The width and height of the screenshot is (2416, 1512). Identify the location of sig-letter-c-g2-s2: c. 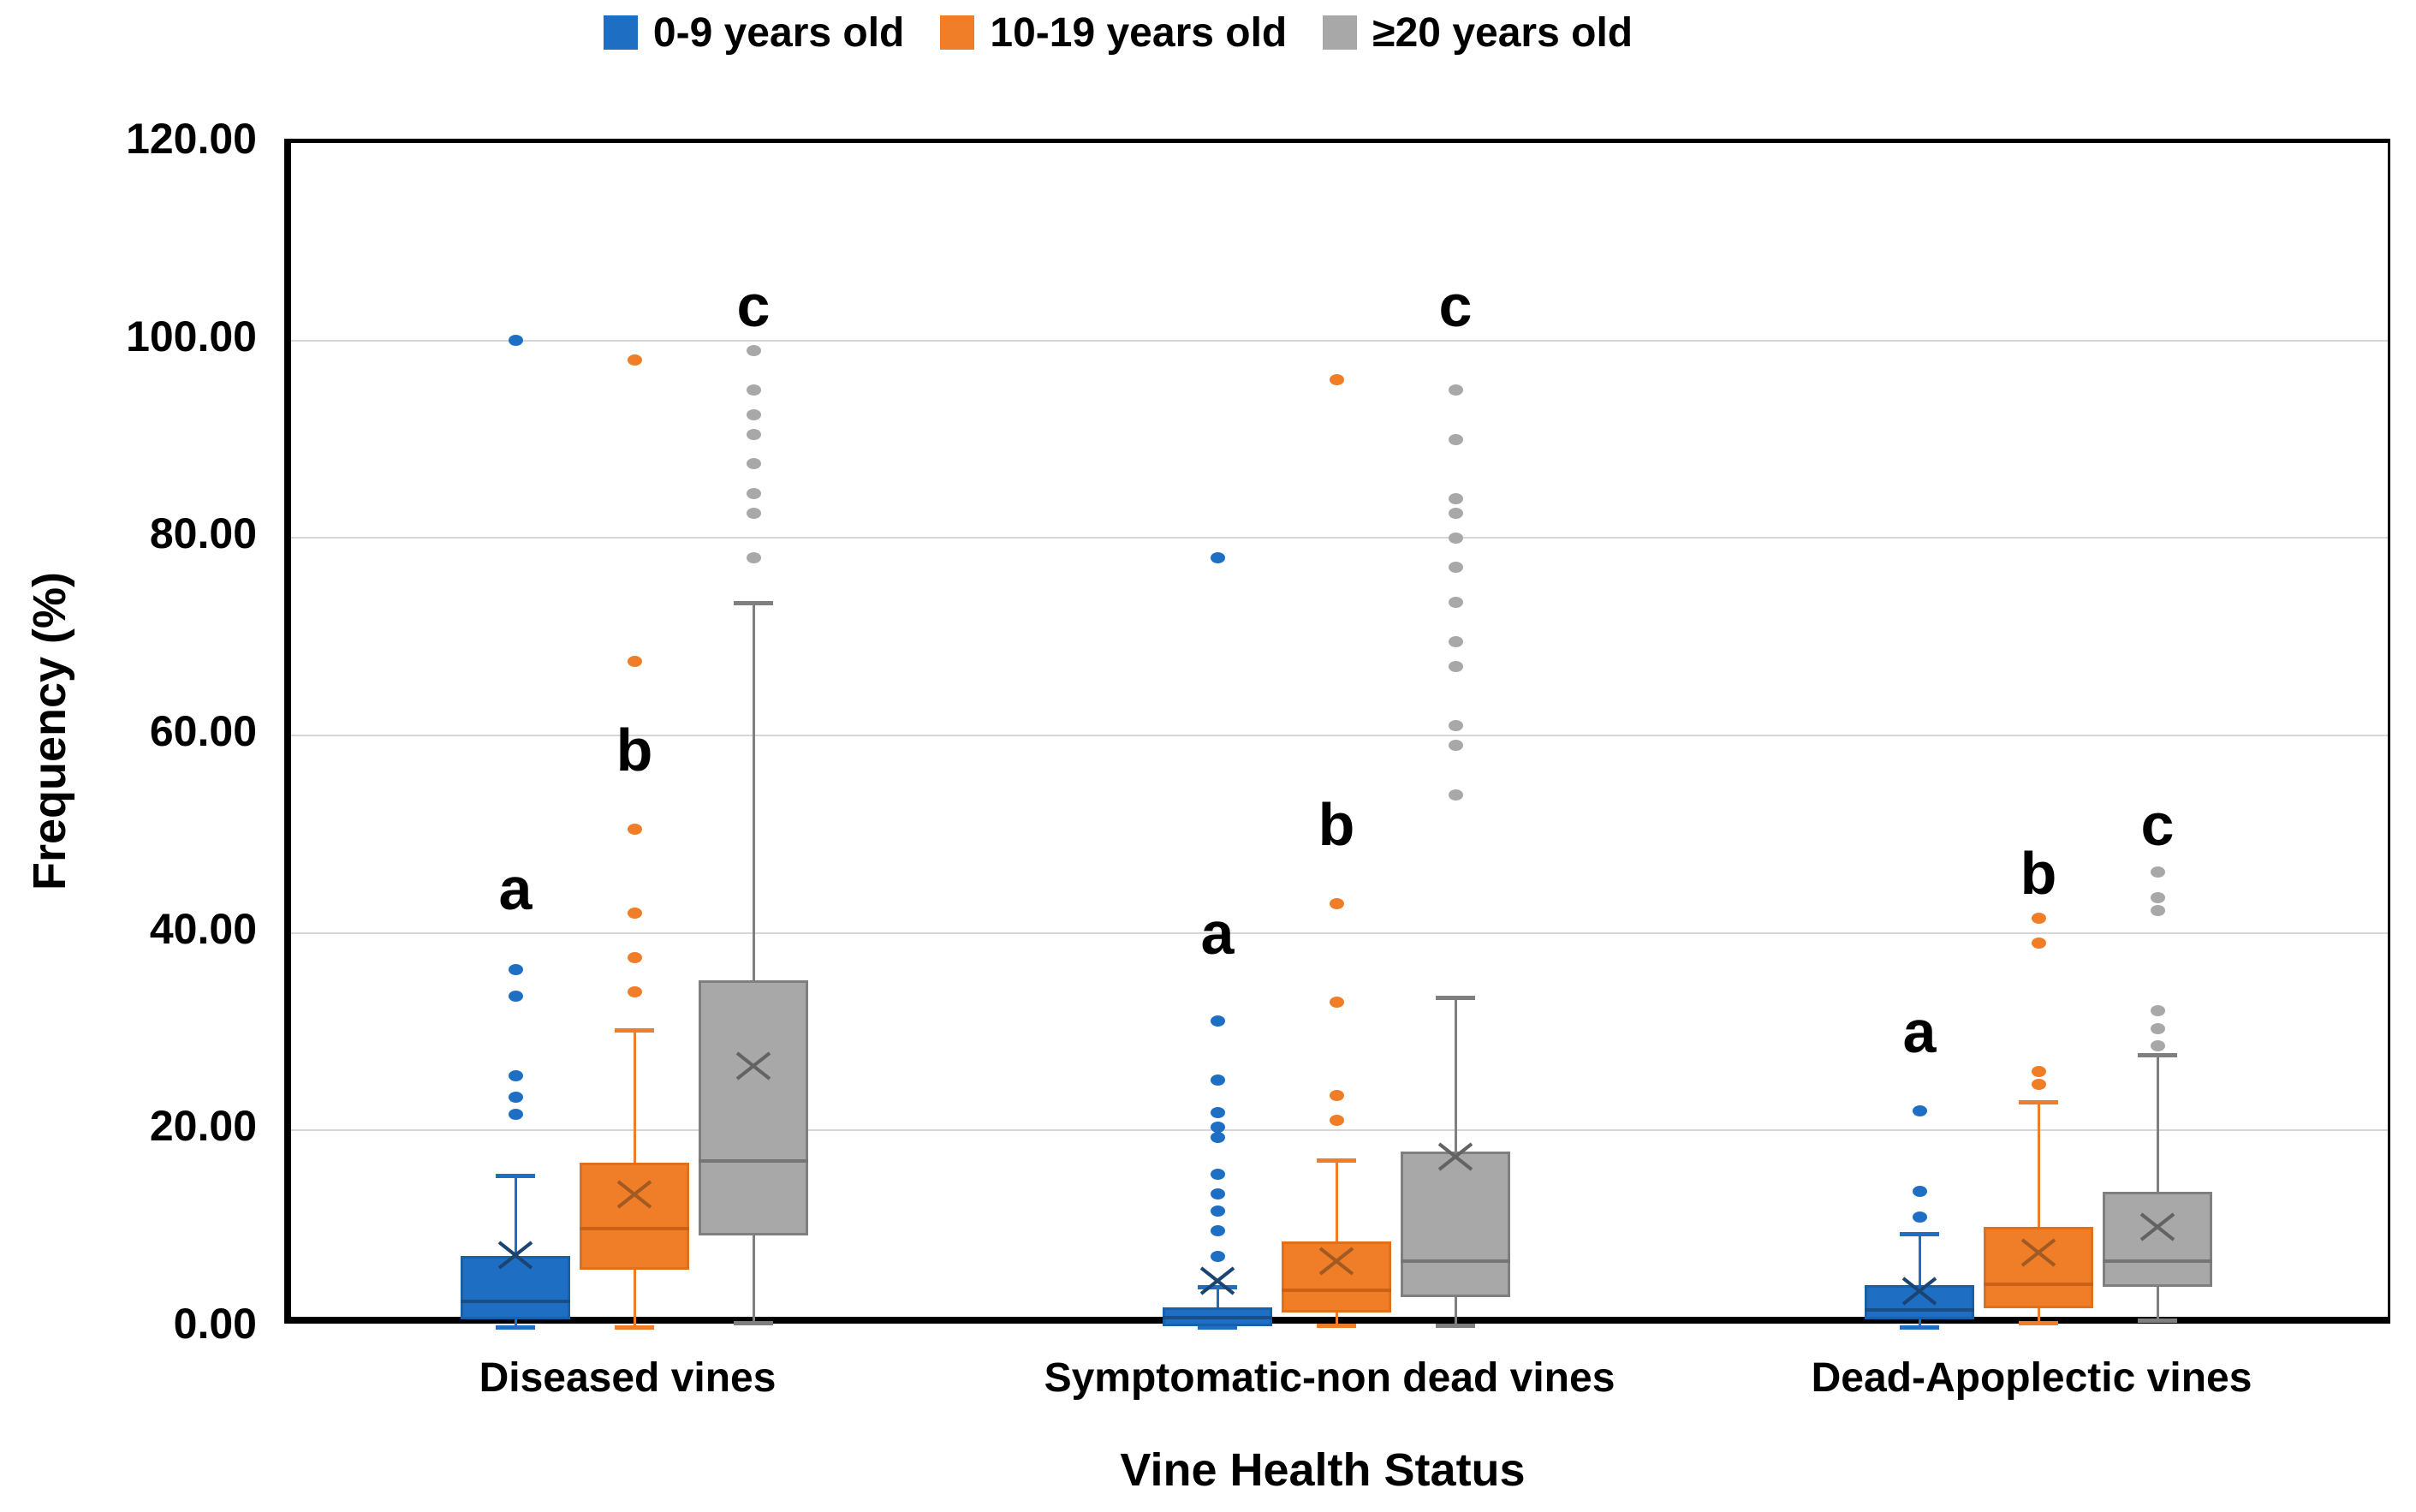
(2157, 824).